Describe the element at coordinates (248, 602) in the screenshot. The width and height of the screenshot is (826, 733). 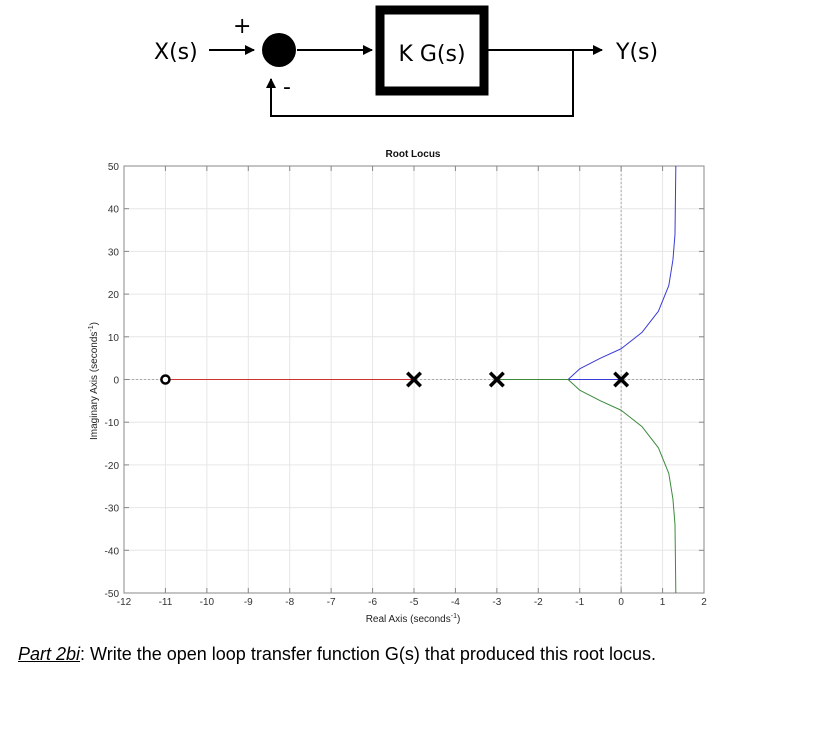
I see `x-tick-label: -9` at that location.